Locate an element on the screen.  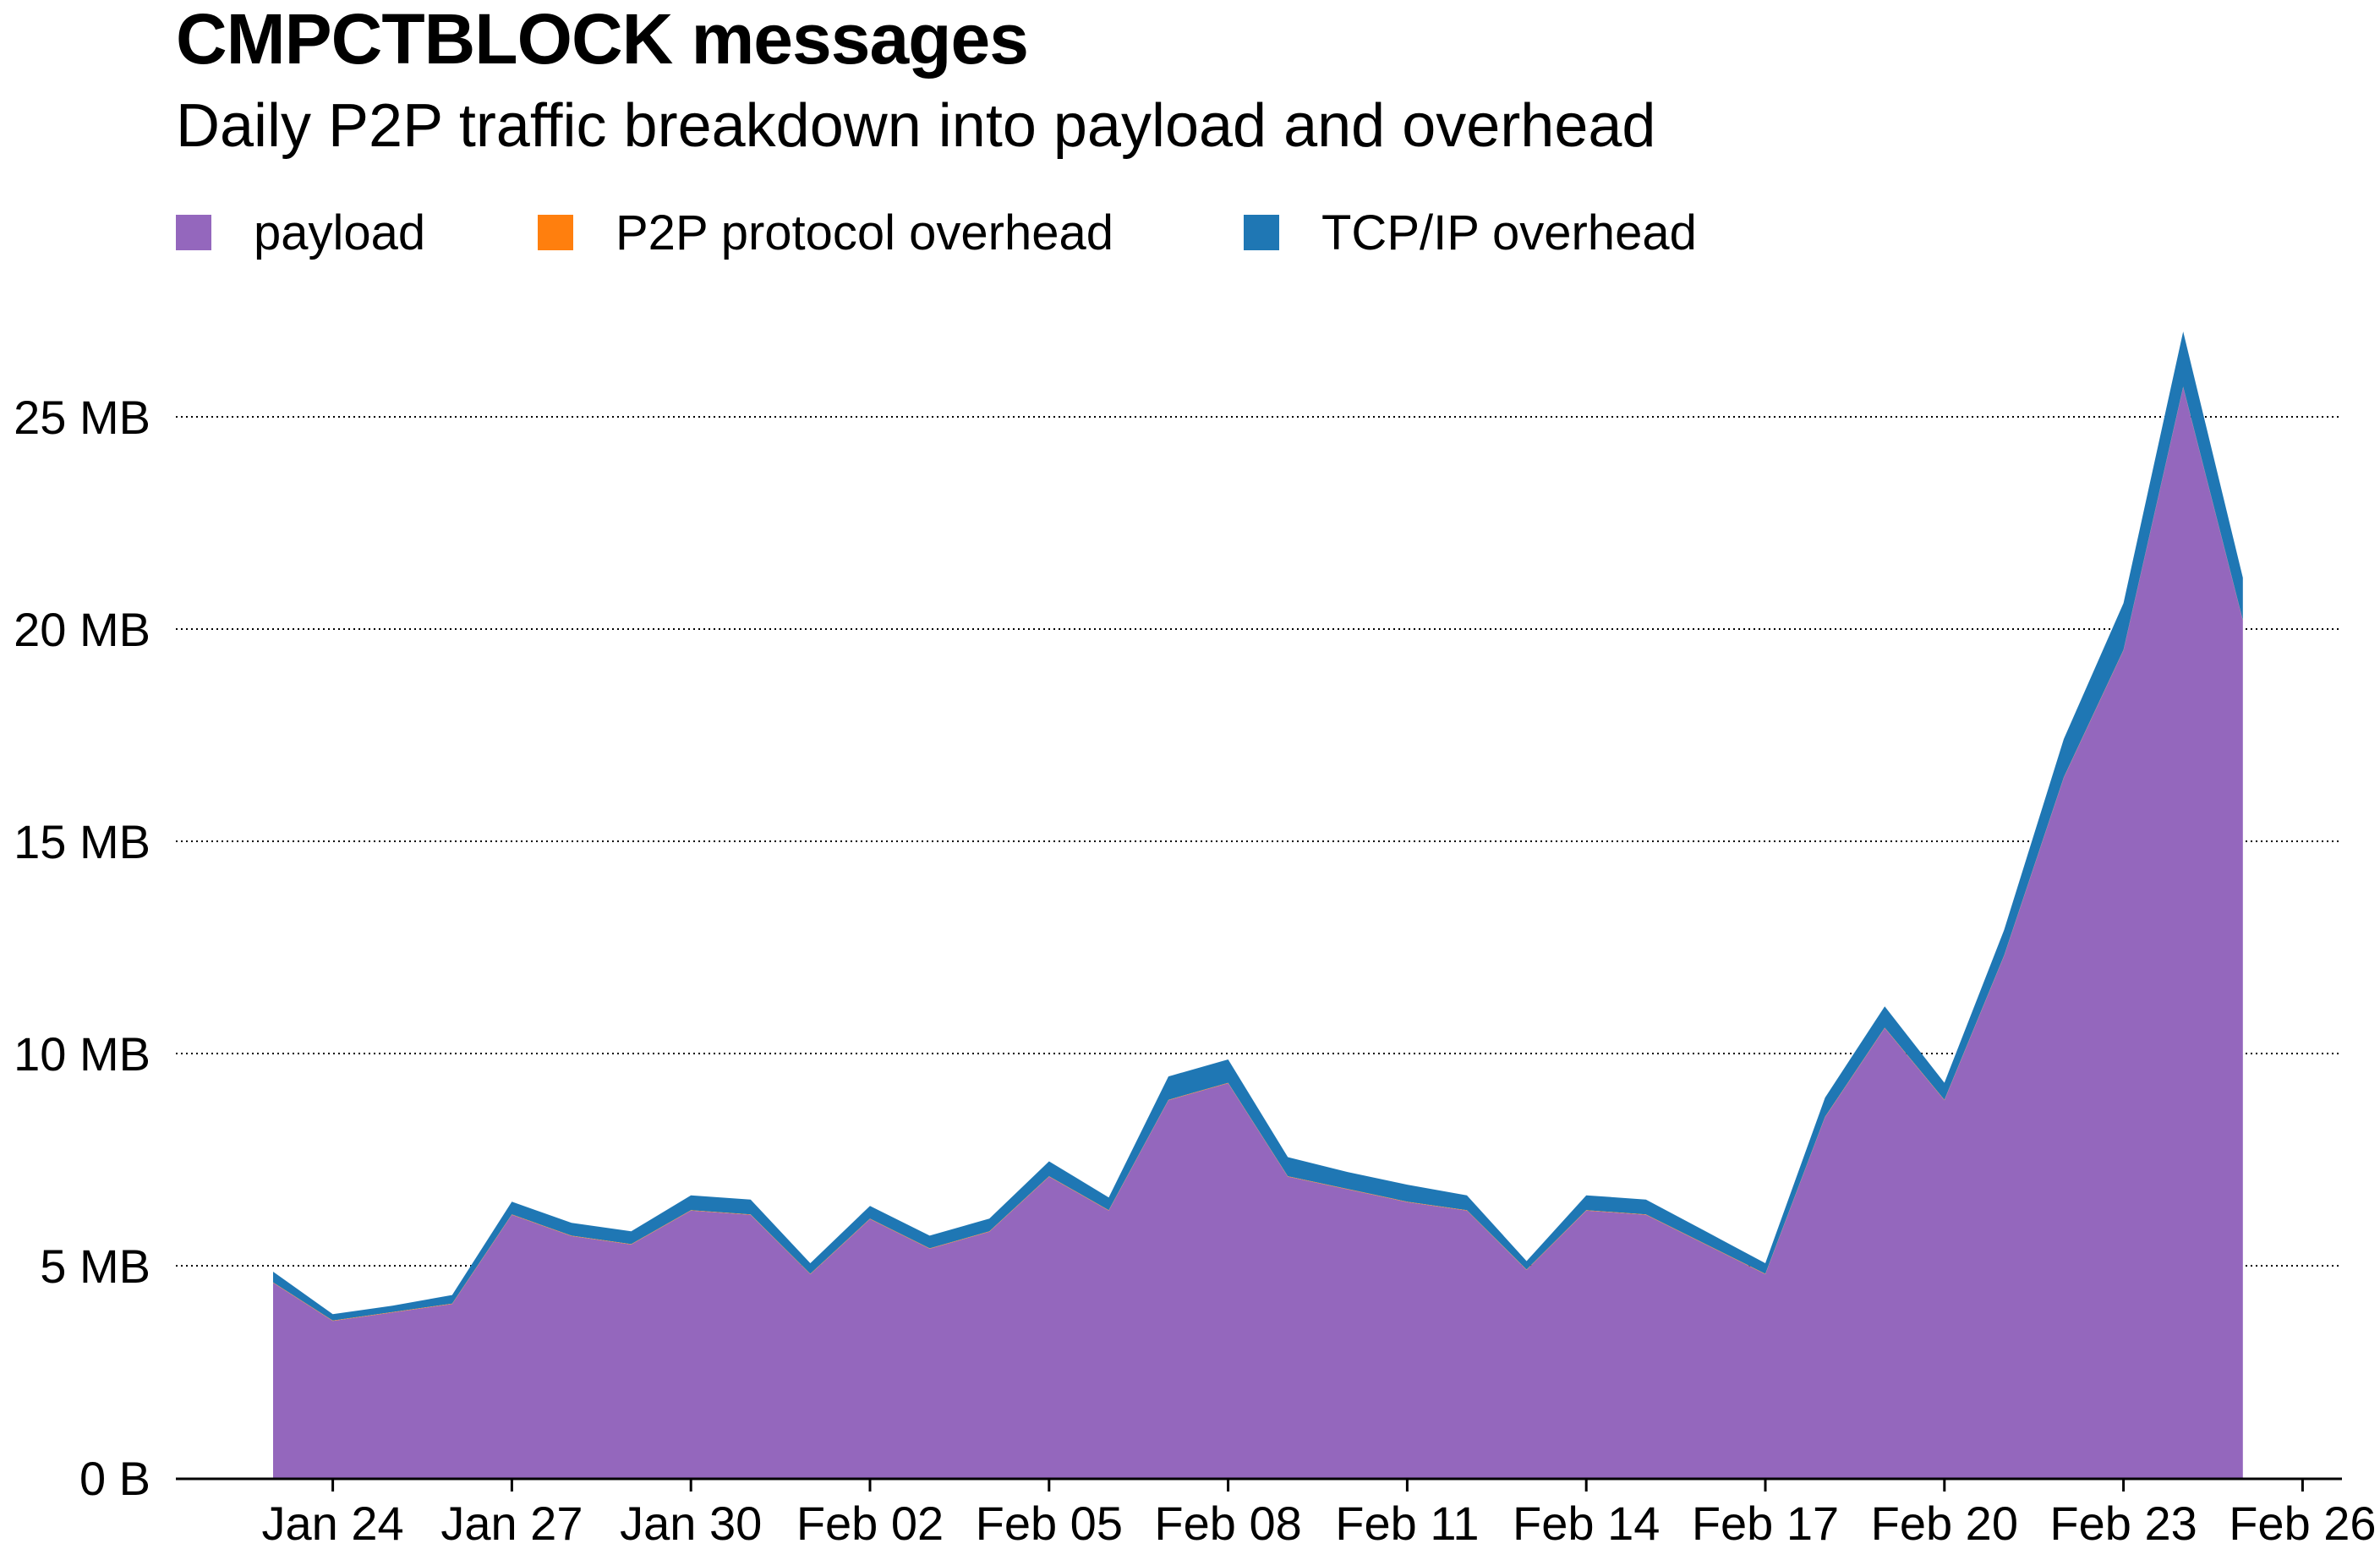
x-tick-label: Feb 23 is located at coordinates (2123, 1523).